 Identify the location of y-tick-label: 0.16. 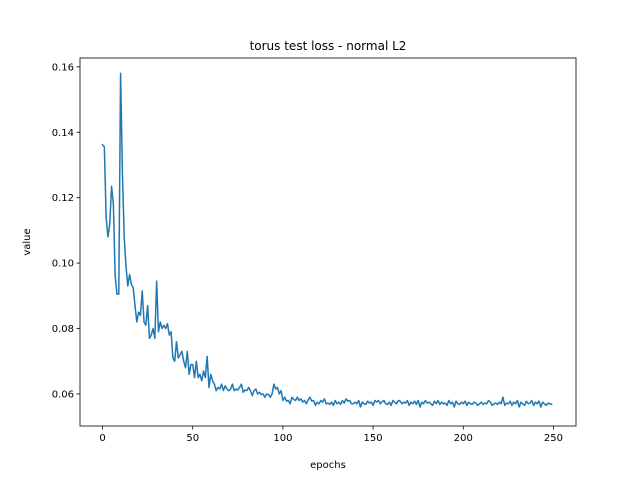
(63, 67).